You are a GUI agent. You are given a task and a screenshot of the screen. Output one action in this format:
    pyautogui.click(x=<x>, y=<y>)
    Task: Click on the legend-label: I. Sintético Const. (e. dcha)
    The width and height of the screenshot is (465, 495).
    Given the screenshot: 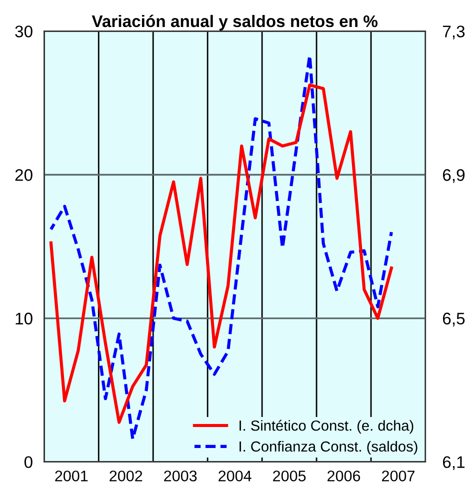 What is the action you would take?
    pyautogui.click(x=327, y=427)
    